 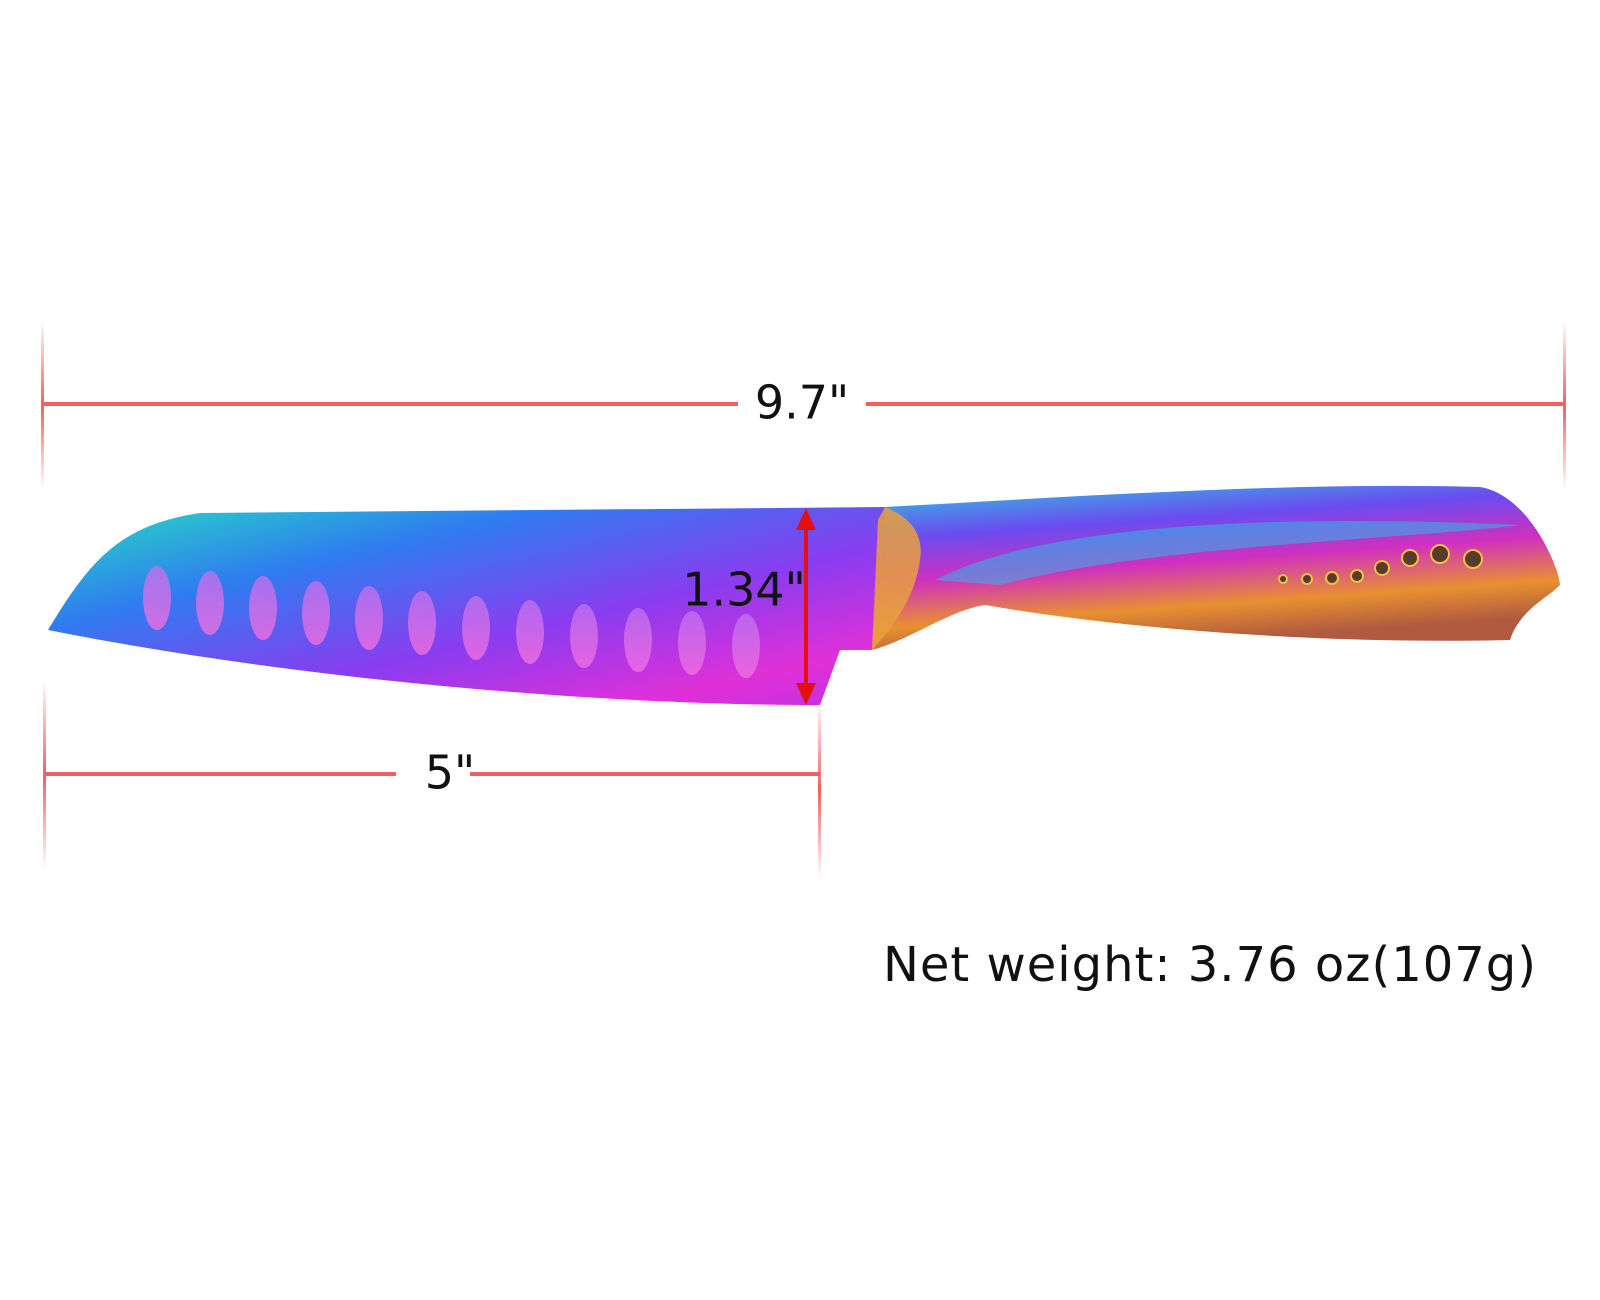 I want to click on net-weight: Net weight: 3.76 oz(107g), so click(x=1210, y=965).